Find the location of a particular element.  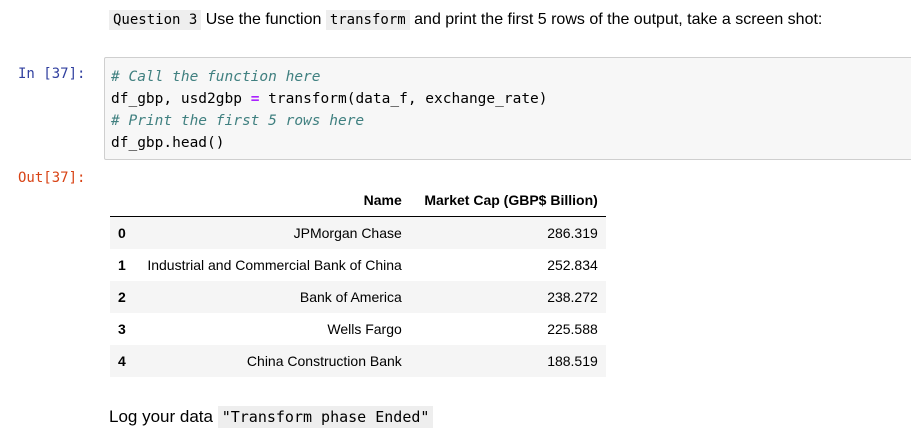

row-market-cap: 252.834 is located at coordinates (572, 265).